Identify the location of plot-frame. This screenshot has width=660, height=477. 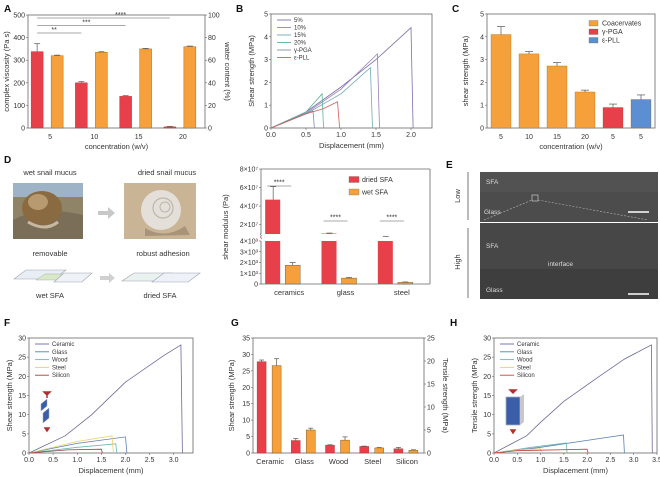
(116, 71).